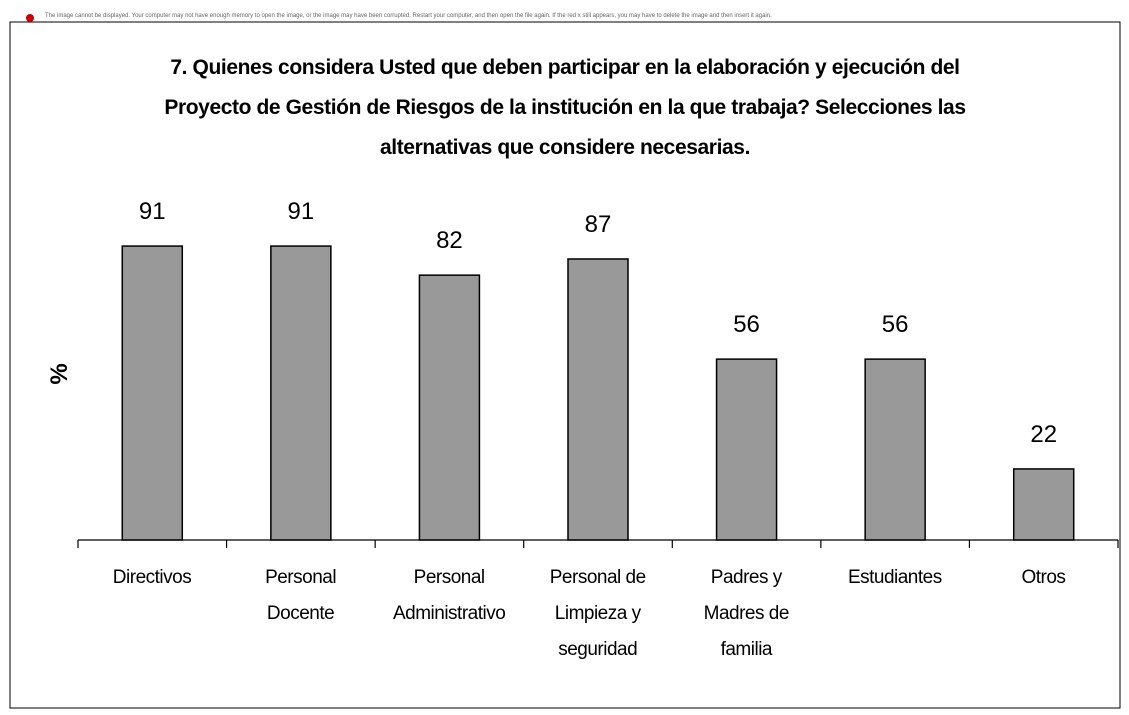  What do you see at coordinates (152, 577) in the screenshot?
I see `x-tick-label: Directivos` at bounding box center [152, 577].